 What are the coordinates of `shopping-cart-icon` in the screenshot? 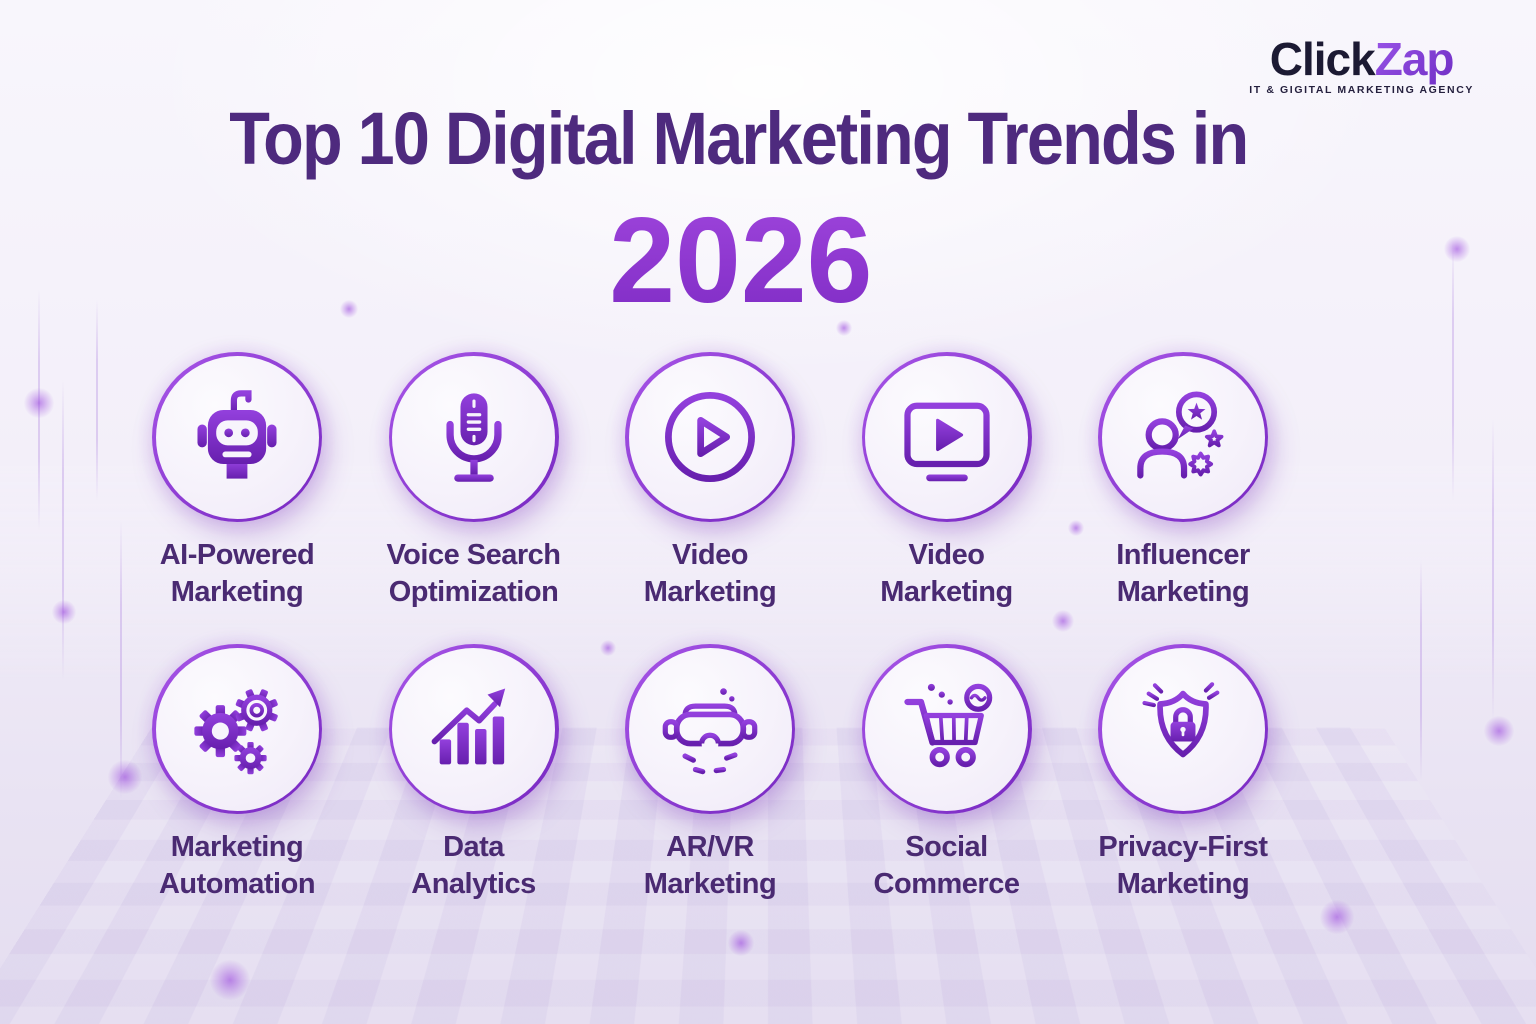 It's located at (946, 729).